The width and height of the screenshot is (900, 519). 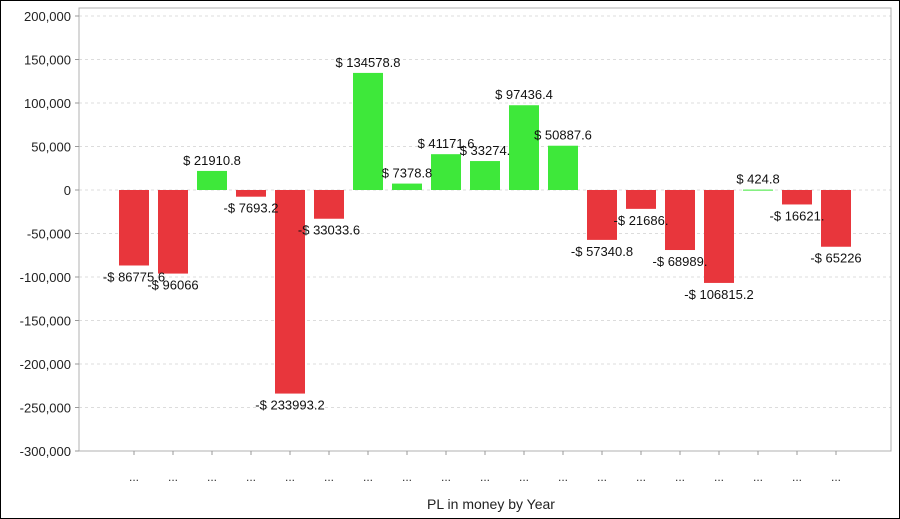 I want to click on data-label: -$ 21686., so click(x=641, y=220).